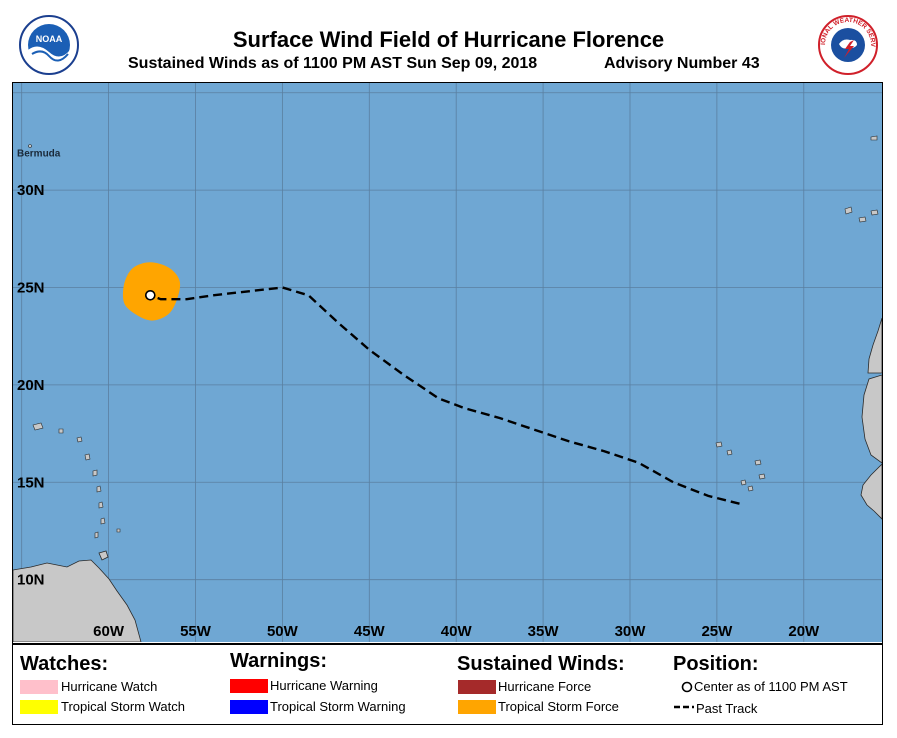 This screenshot has height=738, width=897. Describe the element at coordinates (77, 600) in the screenshot. I see `south-america-coast` at that location.